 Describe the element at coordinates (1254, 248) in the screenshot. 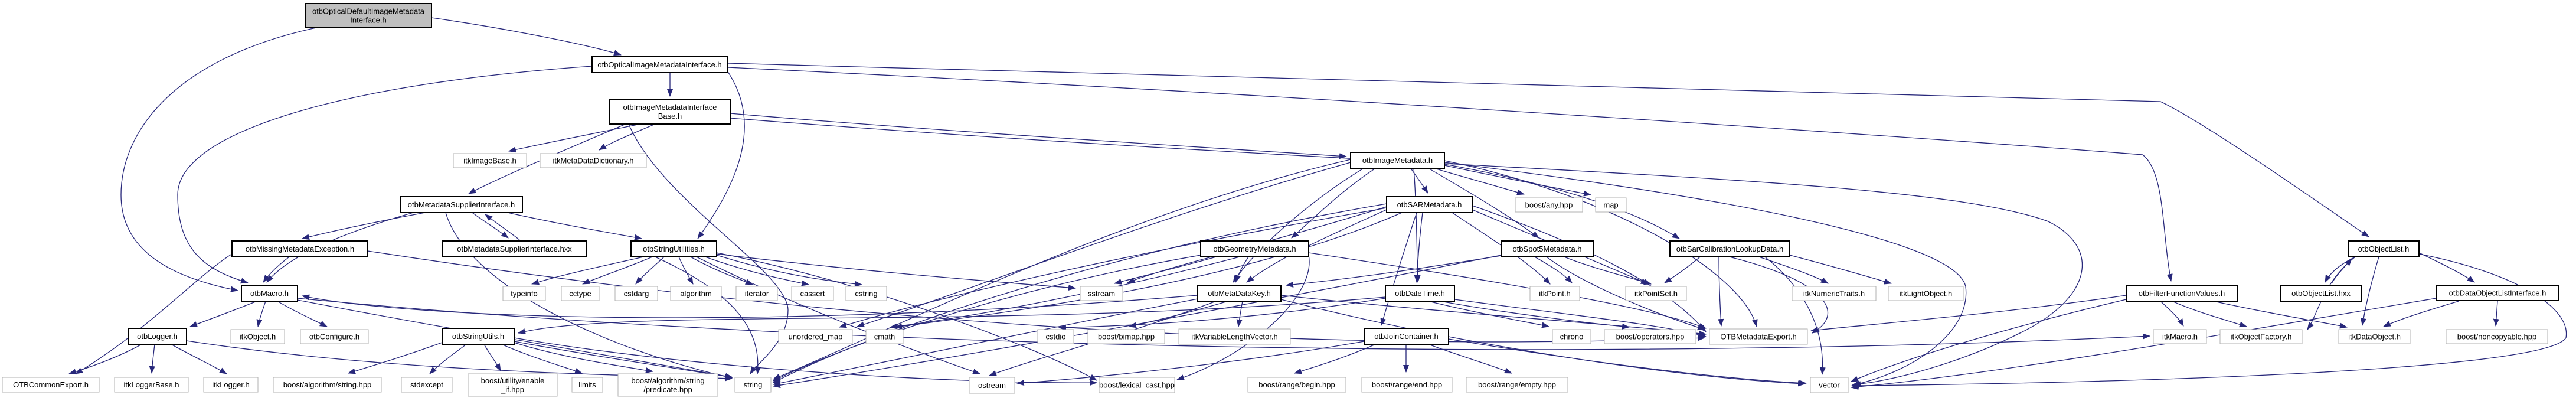

I see `svg-text: otbGeometryMetadata.h` at that location.